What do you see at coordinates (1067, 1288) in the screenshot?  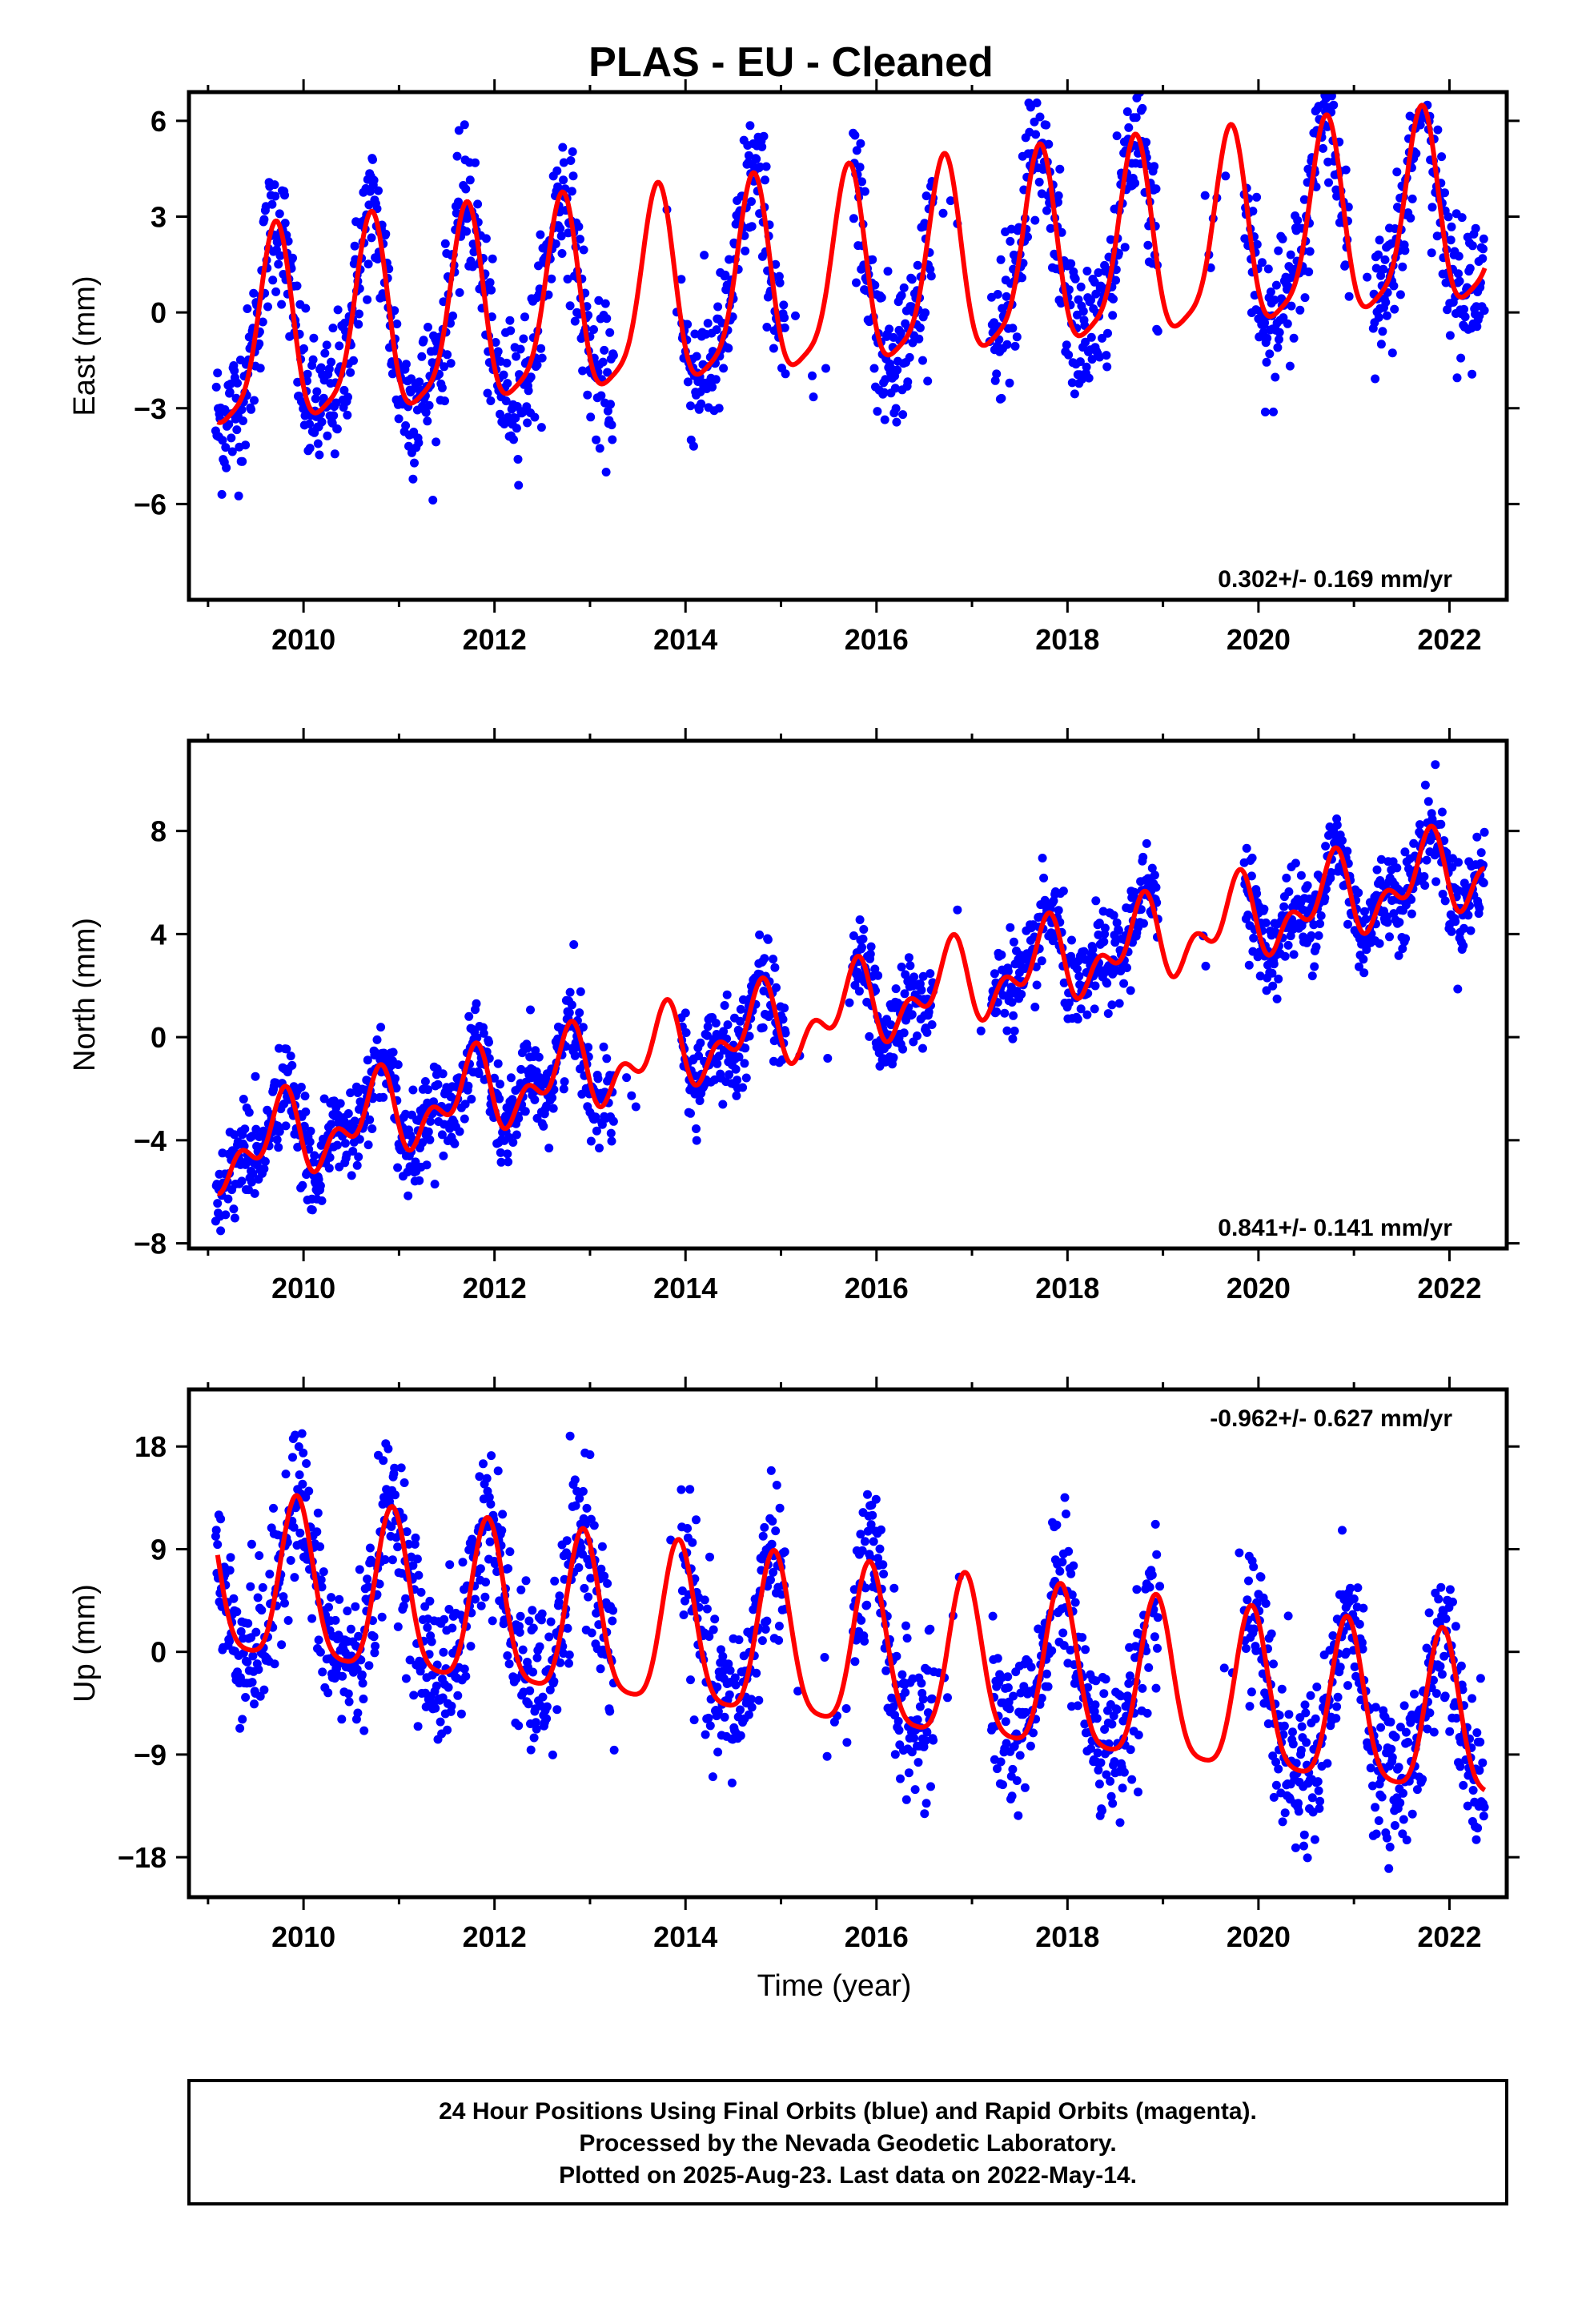 I see `x-tick-label: 2018` at bounding box center [1067, 1288].